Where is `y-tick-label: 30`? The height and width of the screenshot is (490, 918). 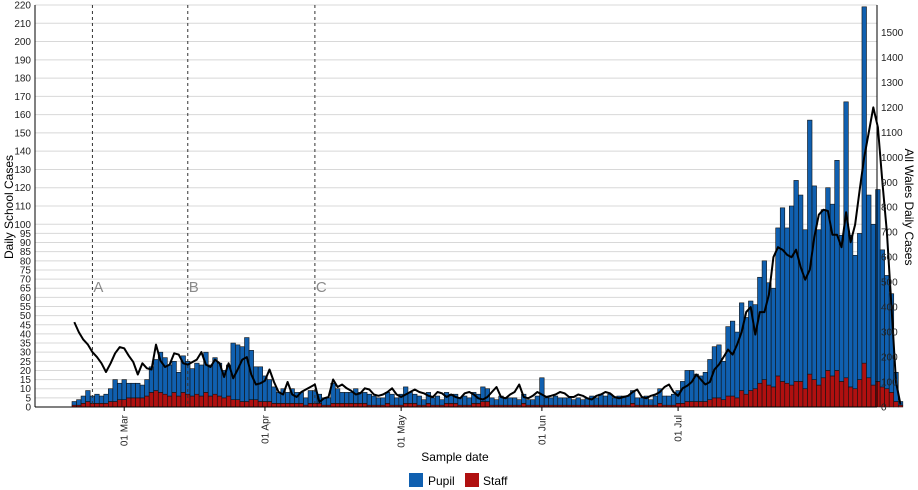
y-tick-label: 30 is located at coordinates (26, 353).